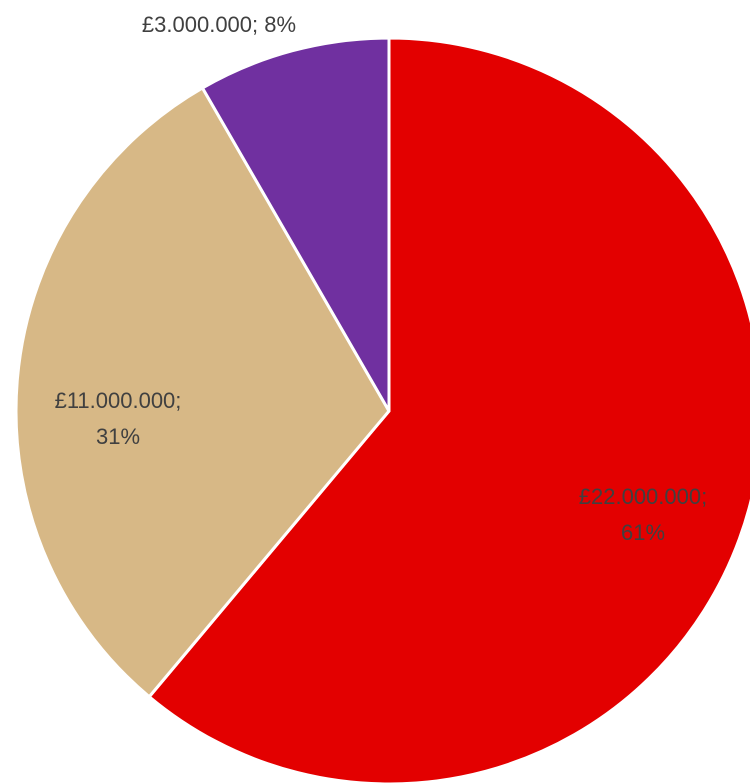  What do you see at coordinates (643, 532) in the screenshot?
I see `slice-label-0-line-2: 61%` at bounding box center [643, 532].